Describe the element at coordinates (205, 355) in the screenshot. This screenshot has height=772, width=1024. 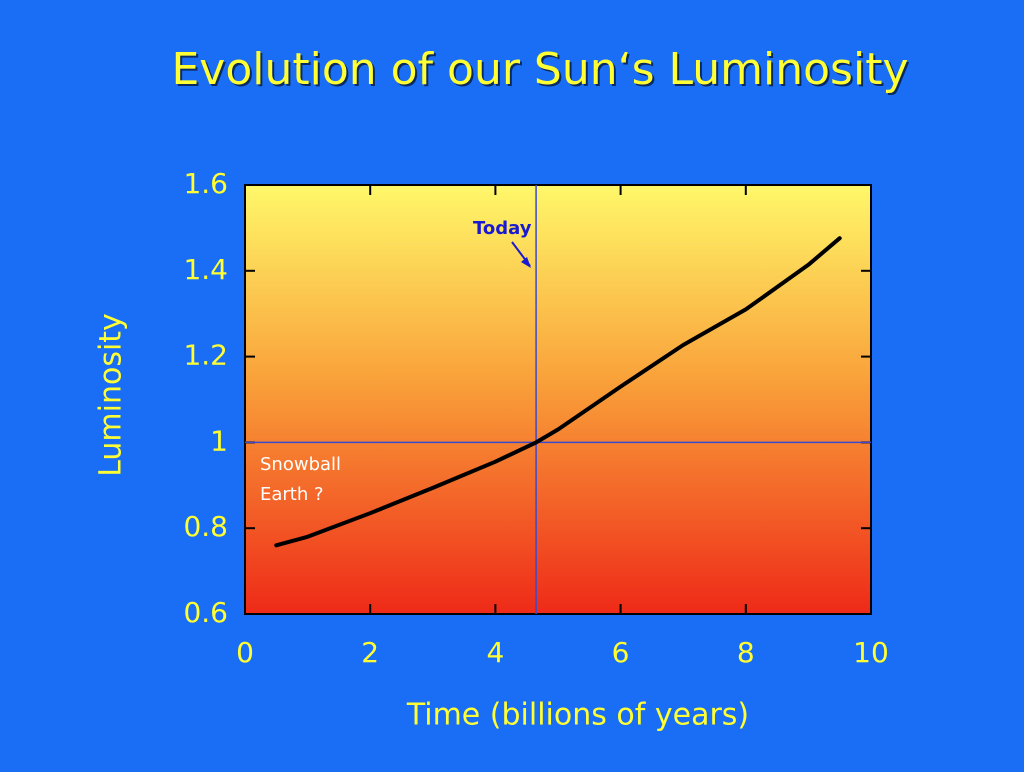
I see `y-tick-label: 1.2` at that location.